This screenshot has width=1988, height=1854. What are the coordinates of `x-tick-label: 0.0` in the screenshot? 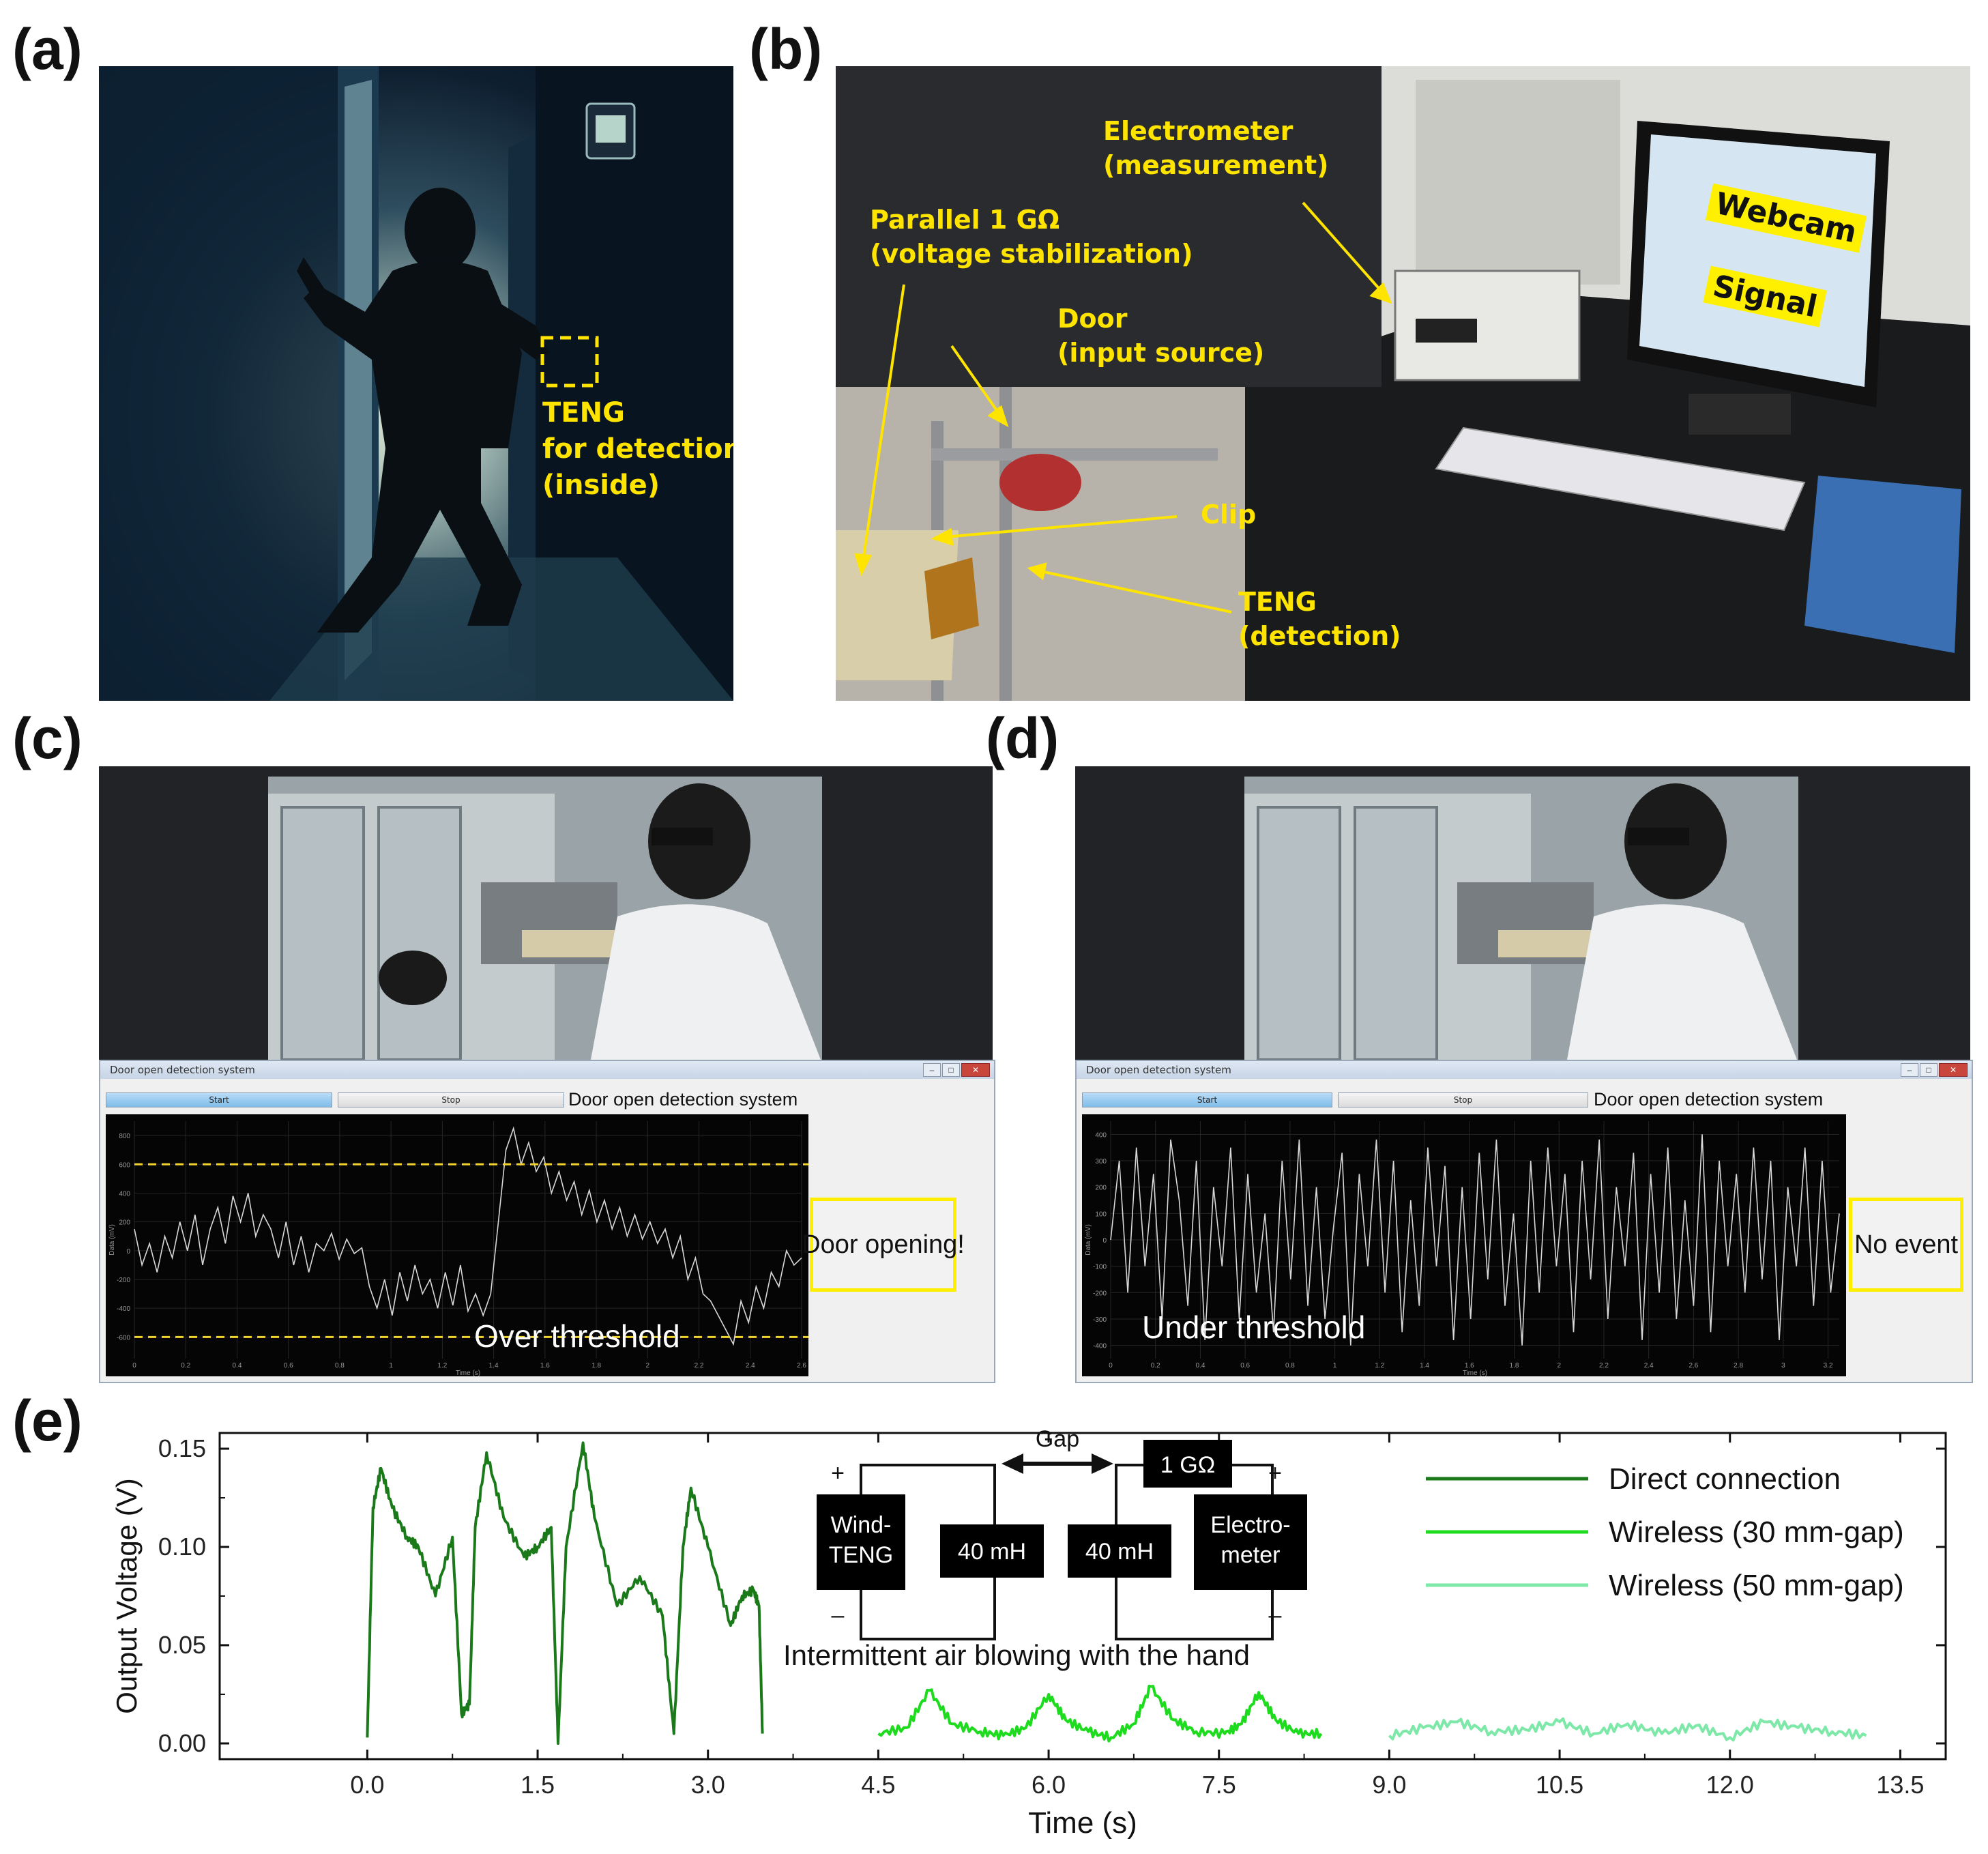 It's located at (367, 1785).